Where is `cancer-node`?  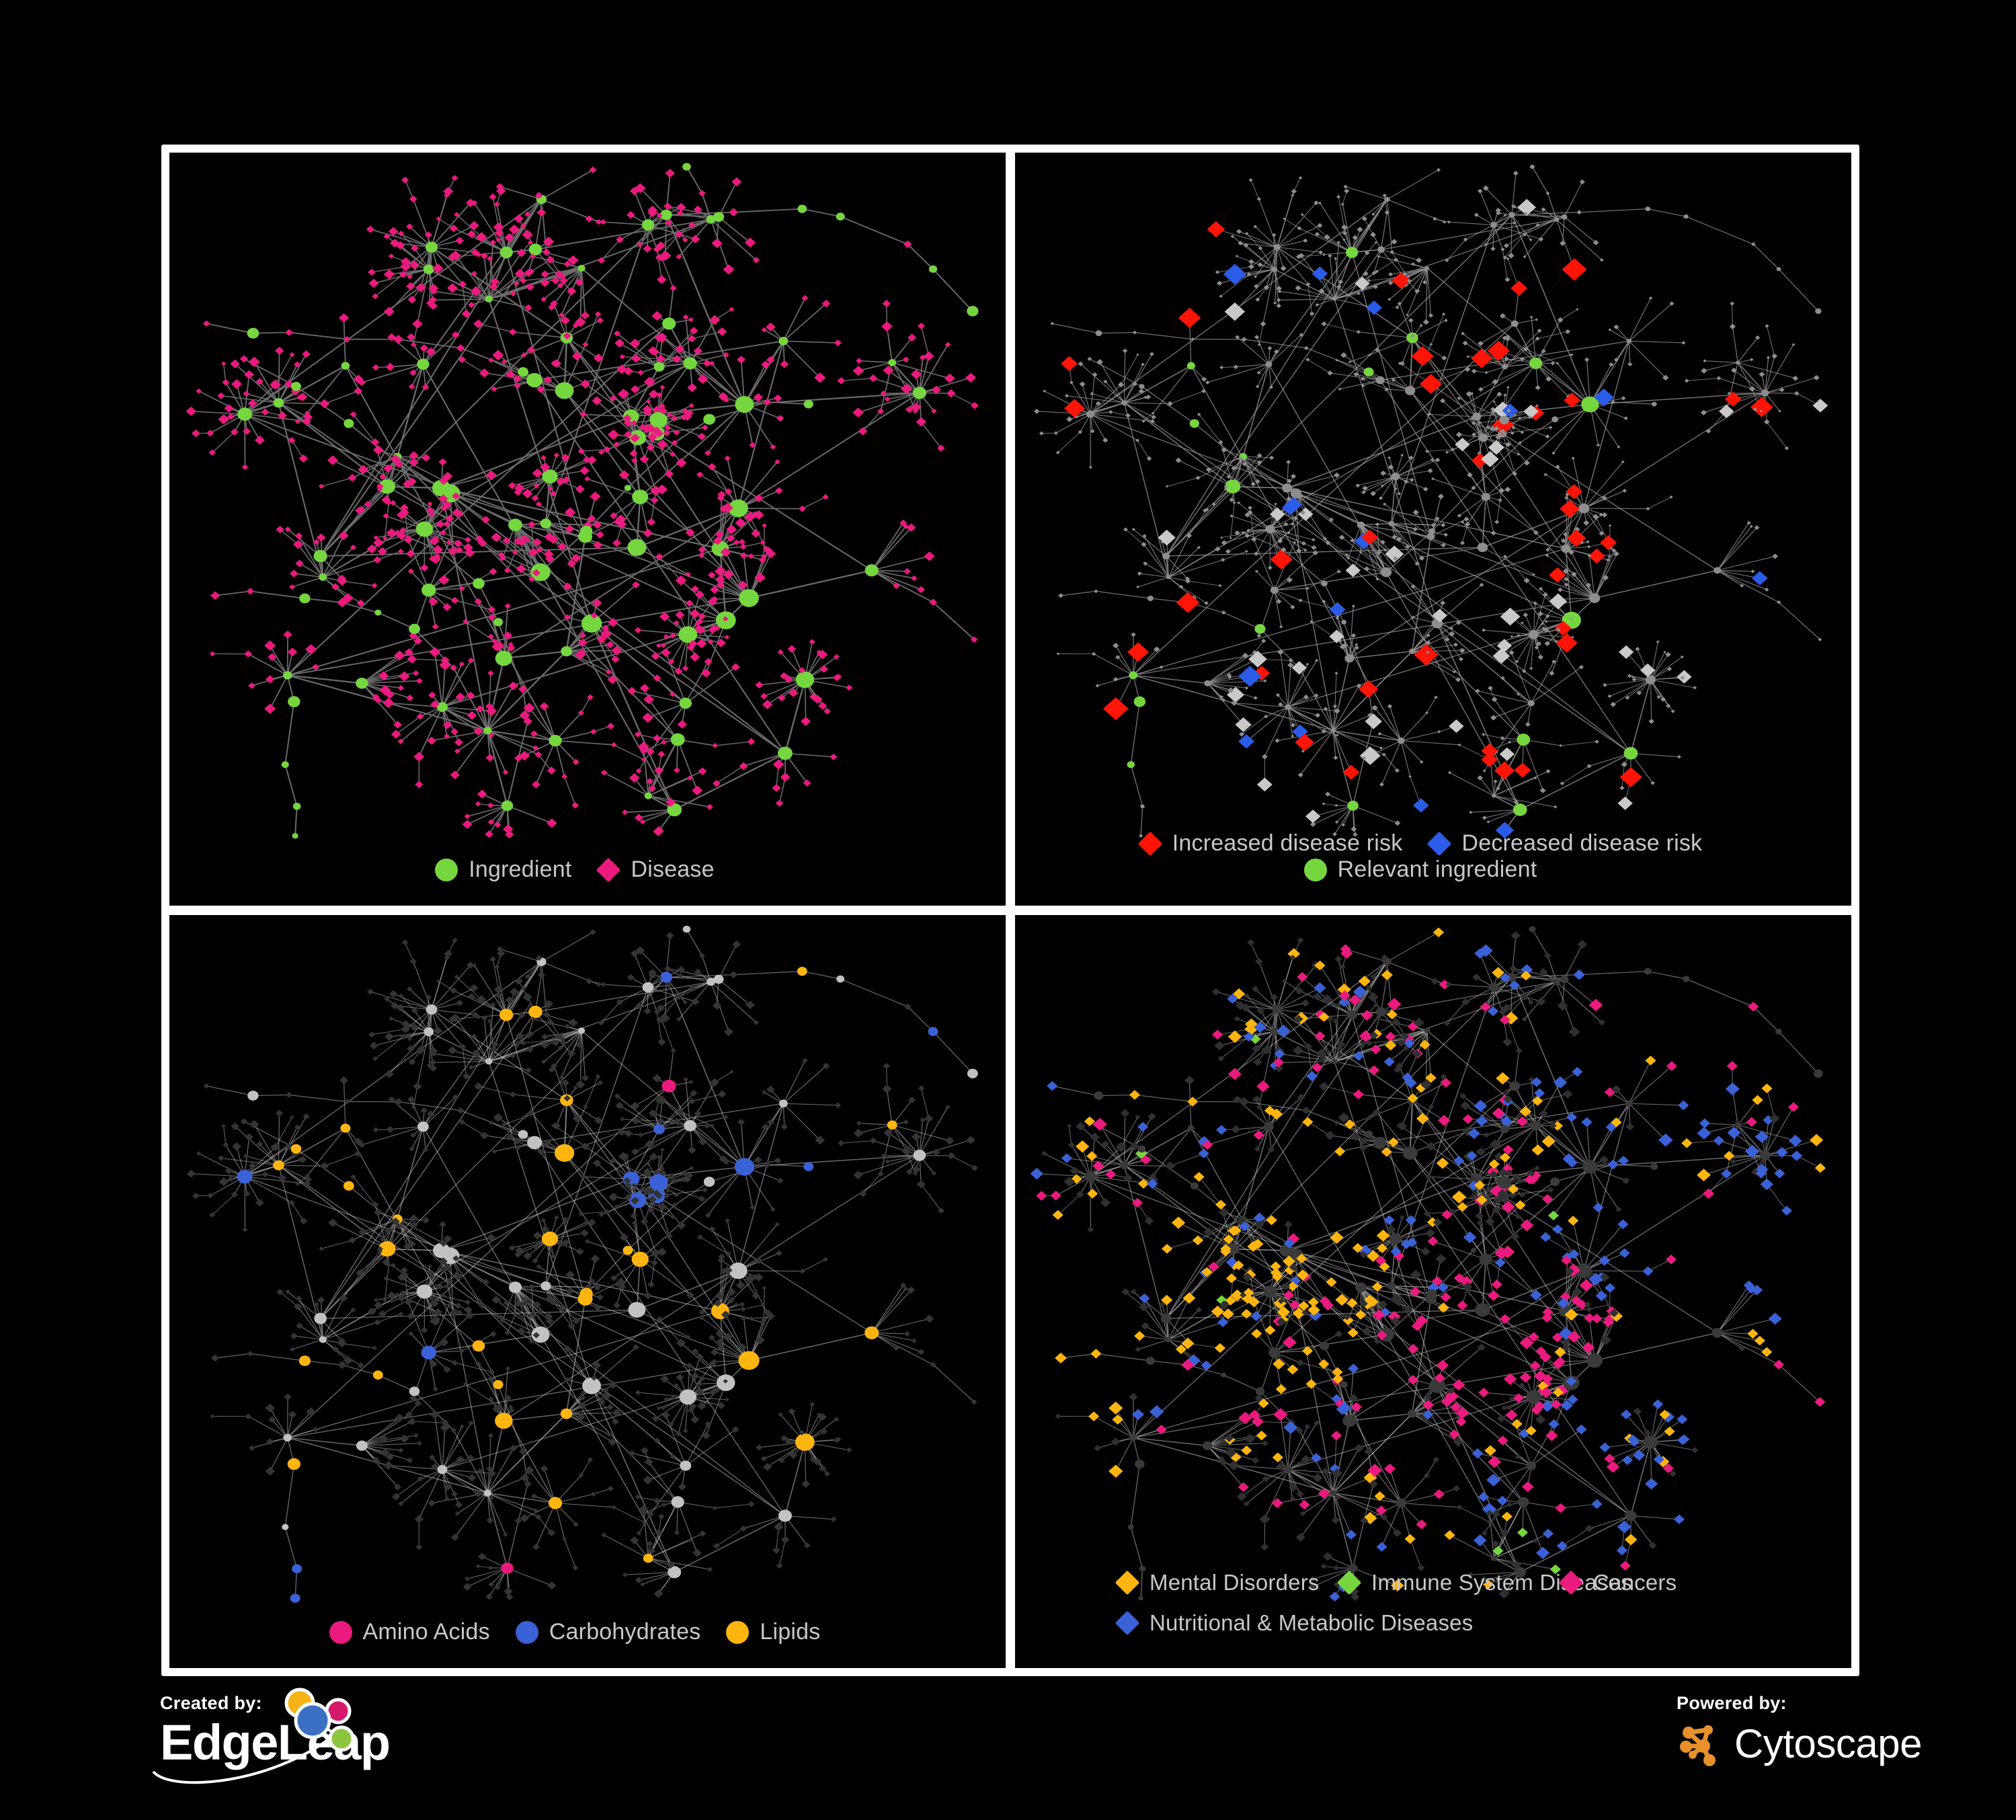
cancer-node is located at coordinates (1461, 1422).